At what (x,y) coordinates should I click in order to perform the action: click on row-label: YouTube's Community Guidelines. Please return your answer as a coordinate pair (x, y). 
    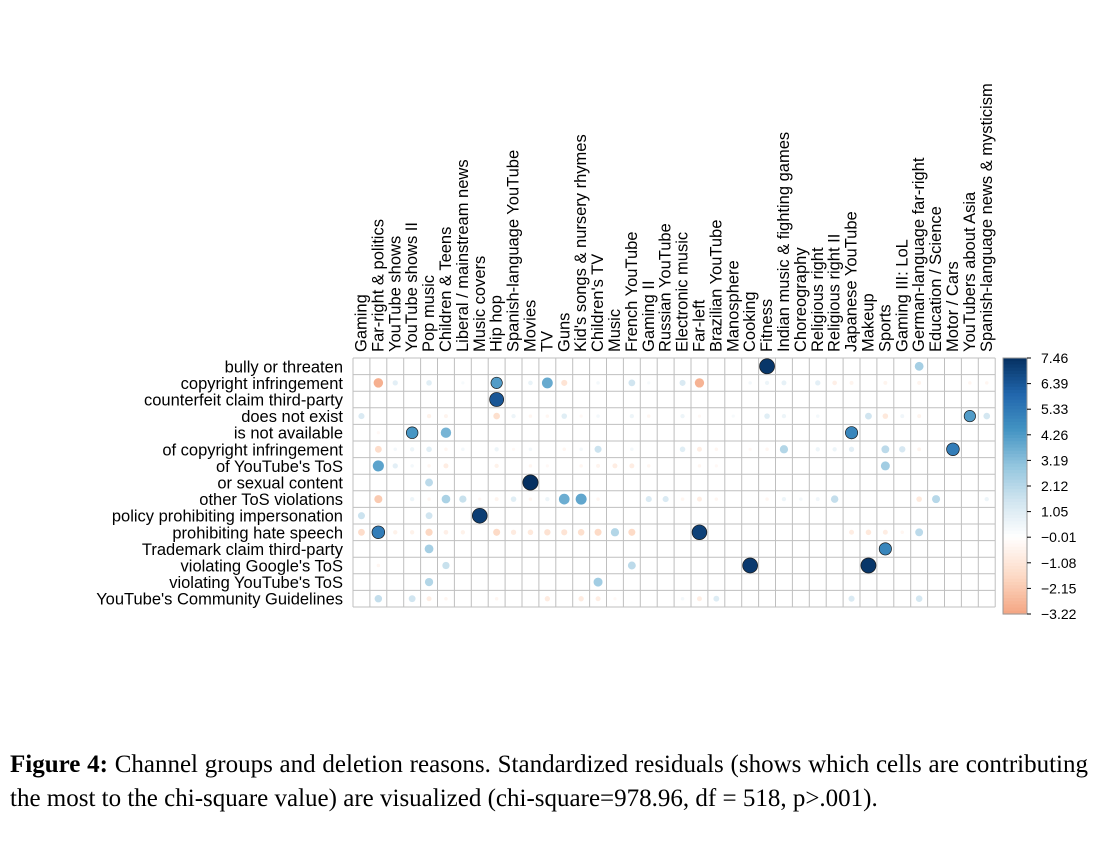
    Looking at the image, I should click on (219, 600).